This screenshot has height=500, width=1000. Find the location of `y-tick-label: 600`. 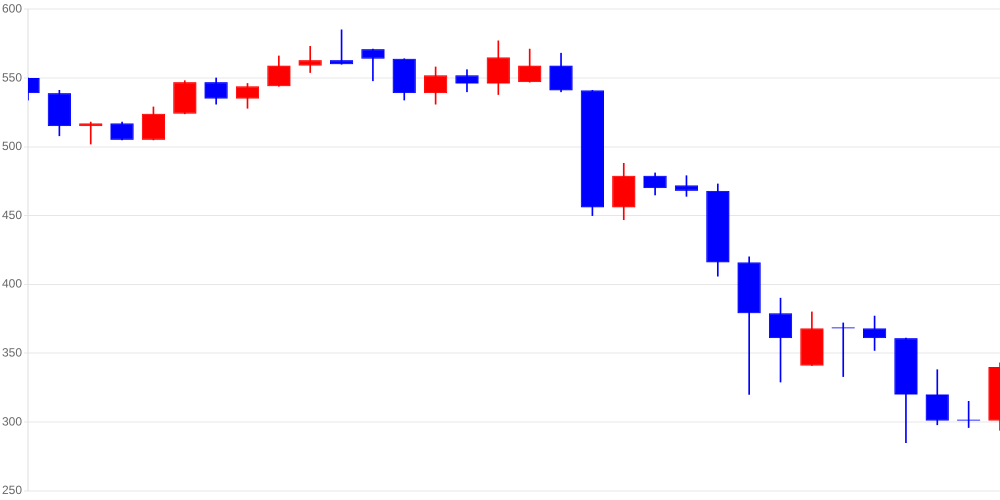

y-tick-label: 600 is located at coordinates (12, 9).